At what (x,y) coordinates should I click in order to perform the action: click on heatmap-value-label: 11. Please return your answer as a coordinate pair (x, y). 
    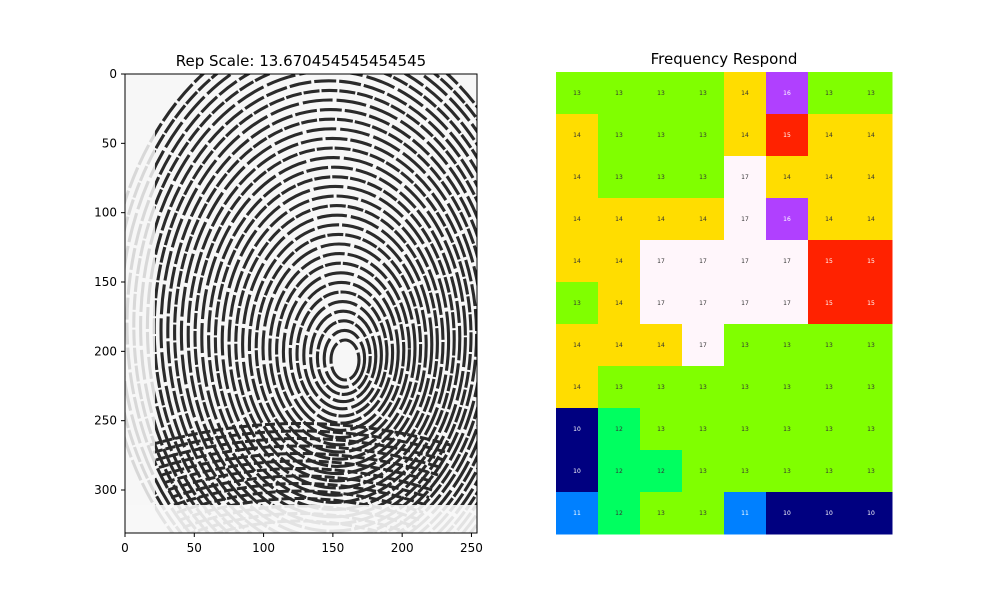
    Looking at the image, I should click on (745, 513).